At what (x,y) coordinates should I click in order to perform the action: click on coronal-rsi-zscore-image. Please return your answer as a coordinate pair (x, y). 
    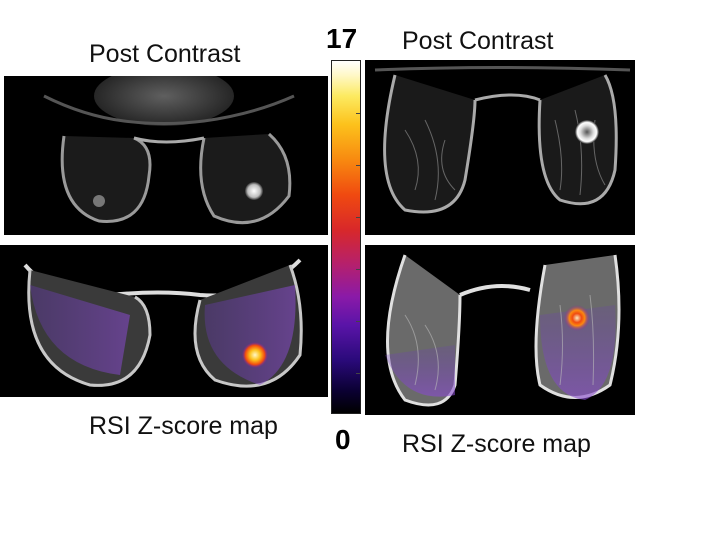
    Looking at the image, I should click on (500, 330).